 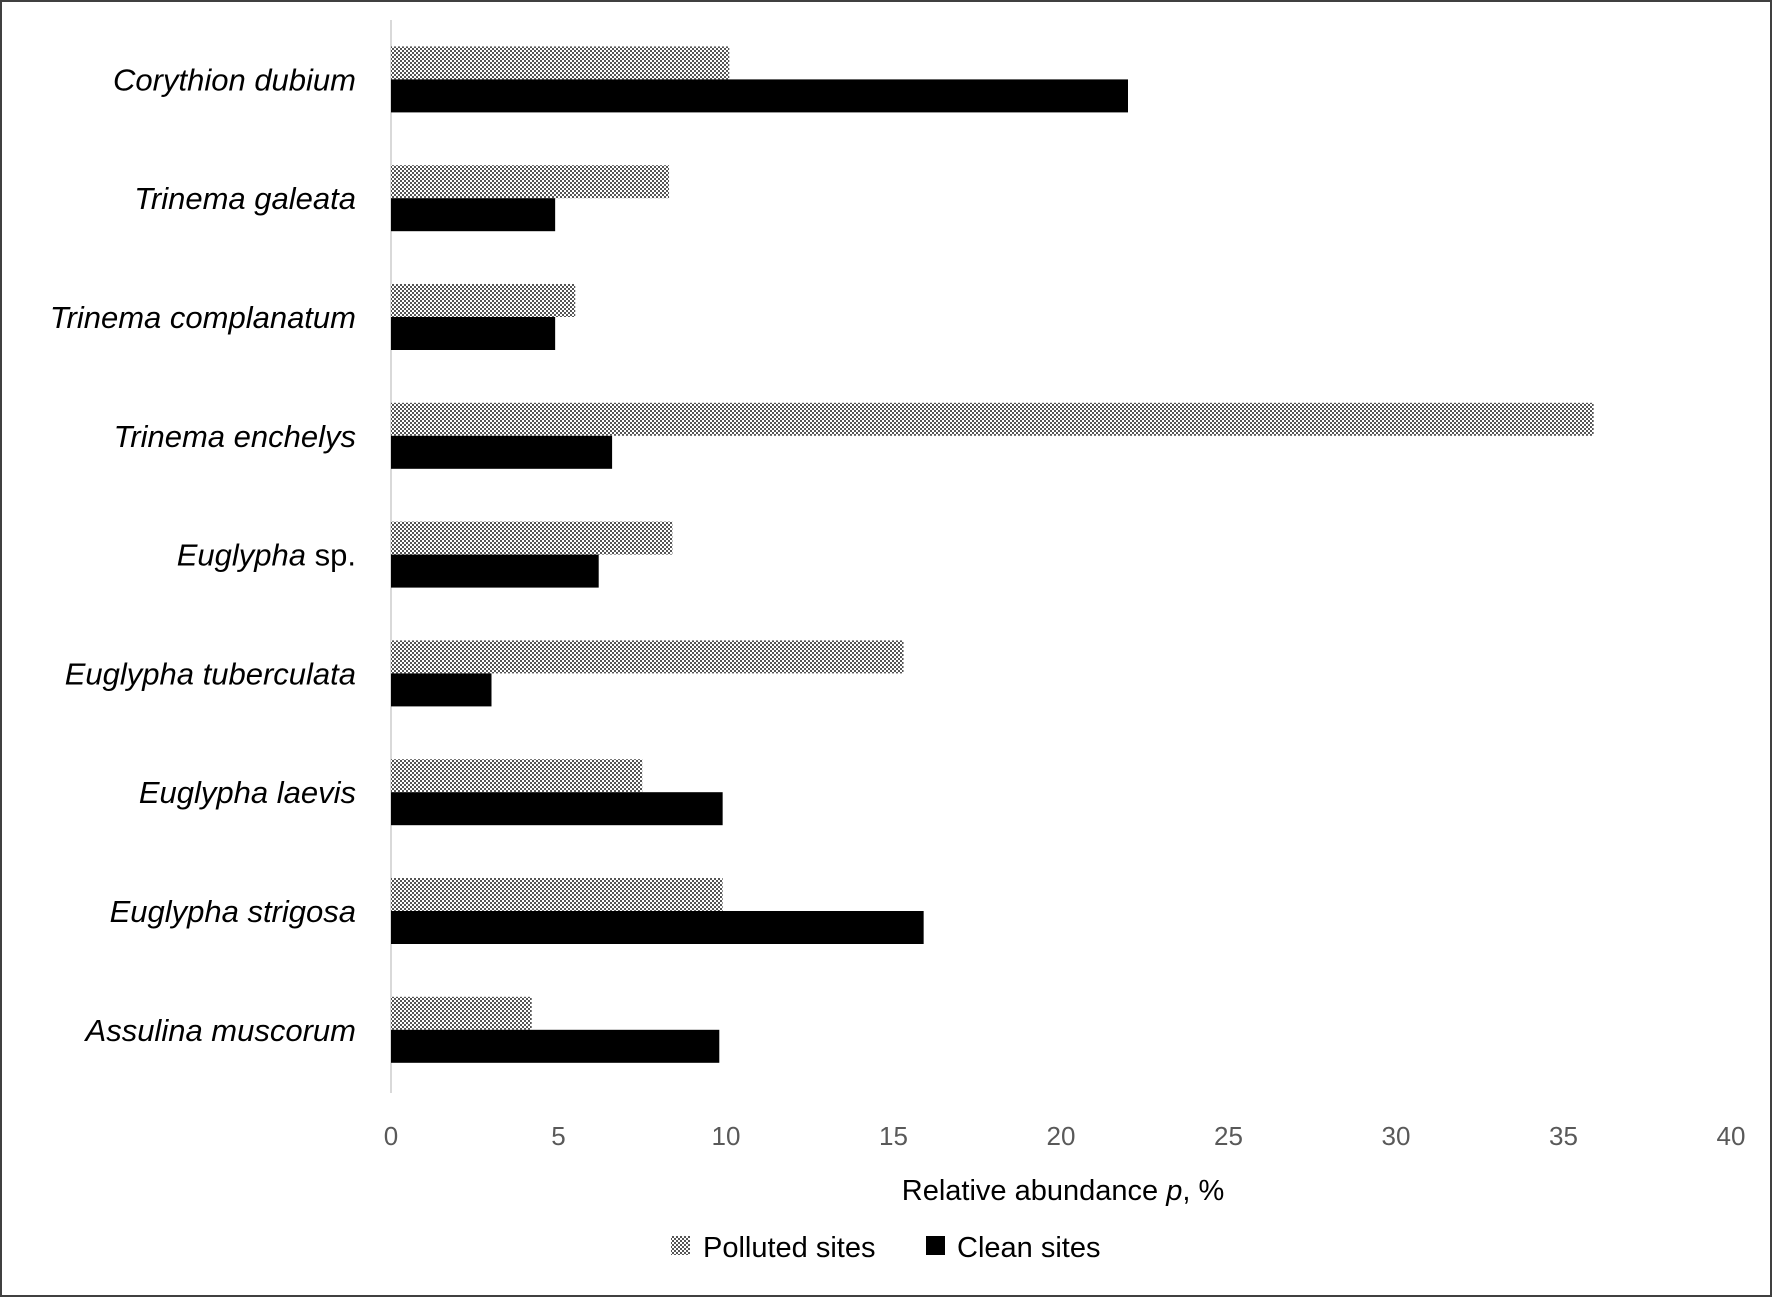 I want to click on category-label: Trinema enchelys, so click(x=235, y=436).